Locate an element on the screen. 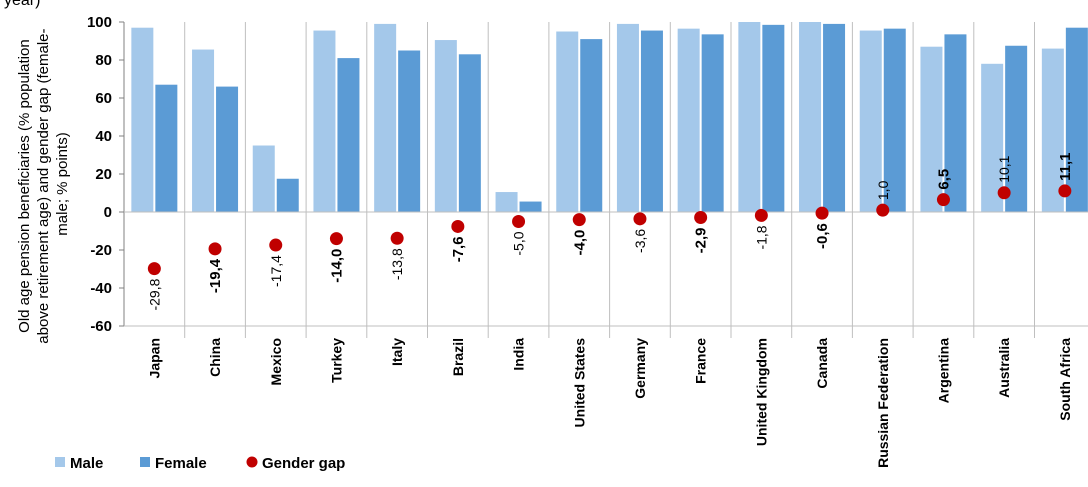 The image size is (1088, 487). category-label-turkey: Turkey is located at coordinates (336, 360).